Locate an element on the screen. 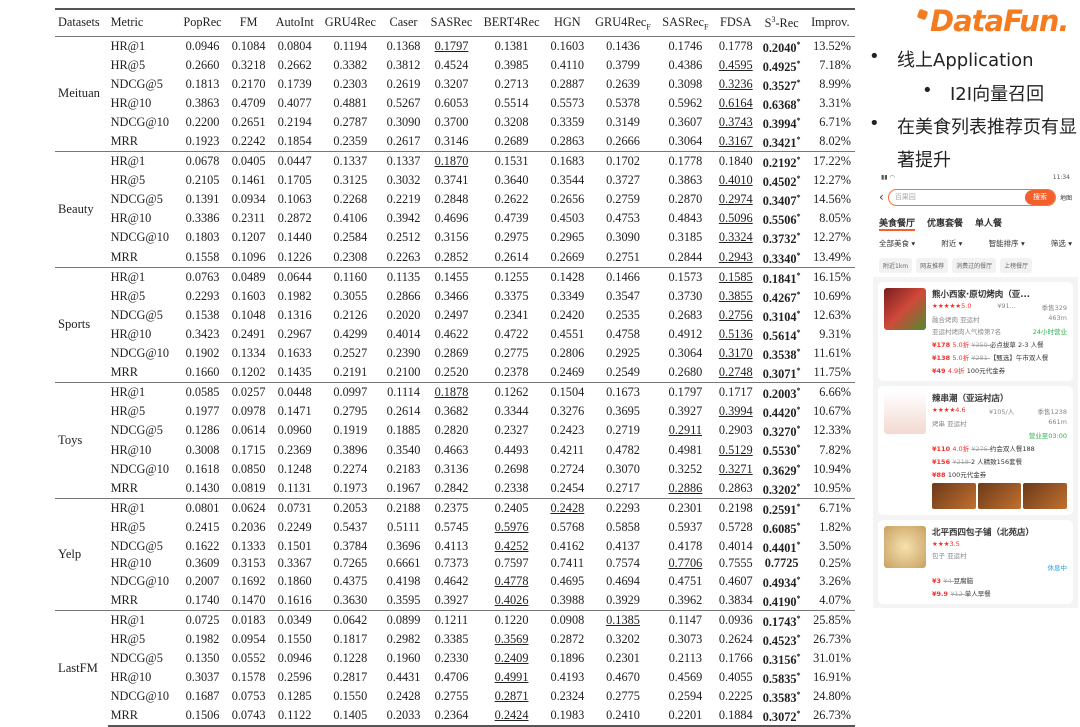 The width and height of the screenshot is (1080, 727). value-cell: 0.0624 is located at coordinates (248, 507).